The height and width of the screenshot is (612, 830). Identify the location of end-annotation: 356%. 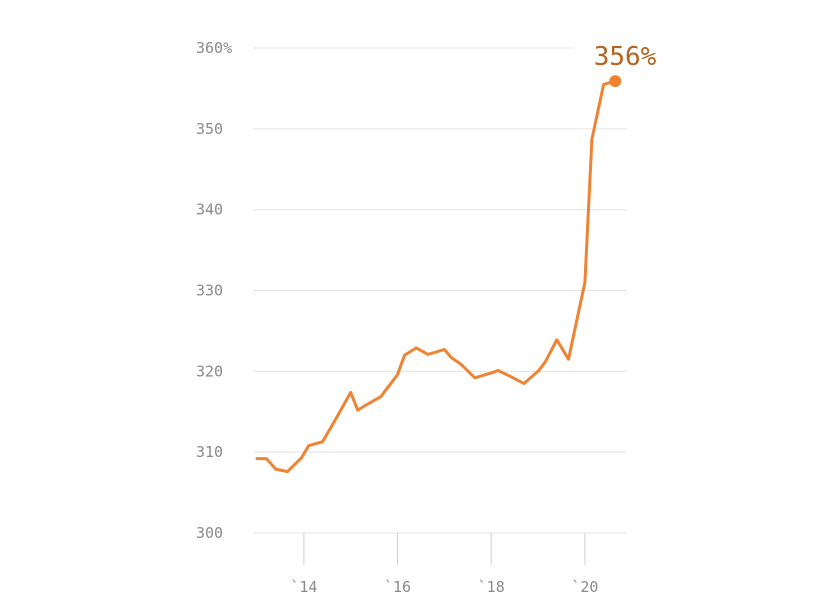
(625, 65).